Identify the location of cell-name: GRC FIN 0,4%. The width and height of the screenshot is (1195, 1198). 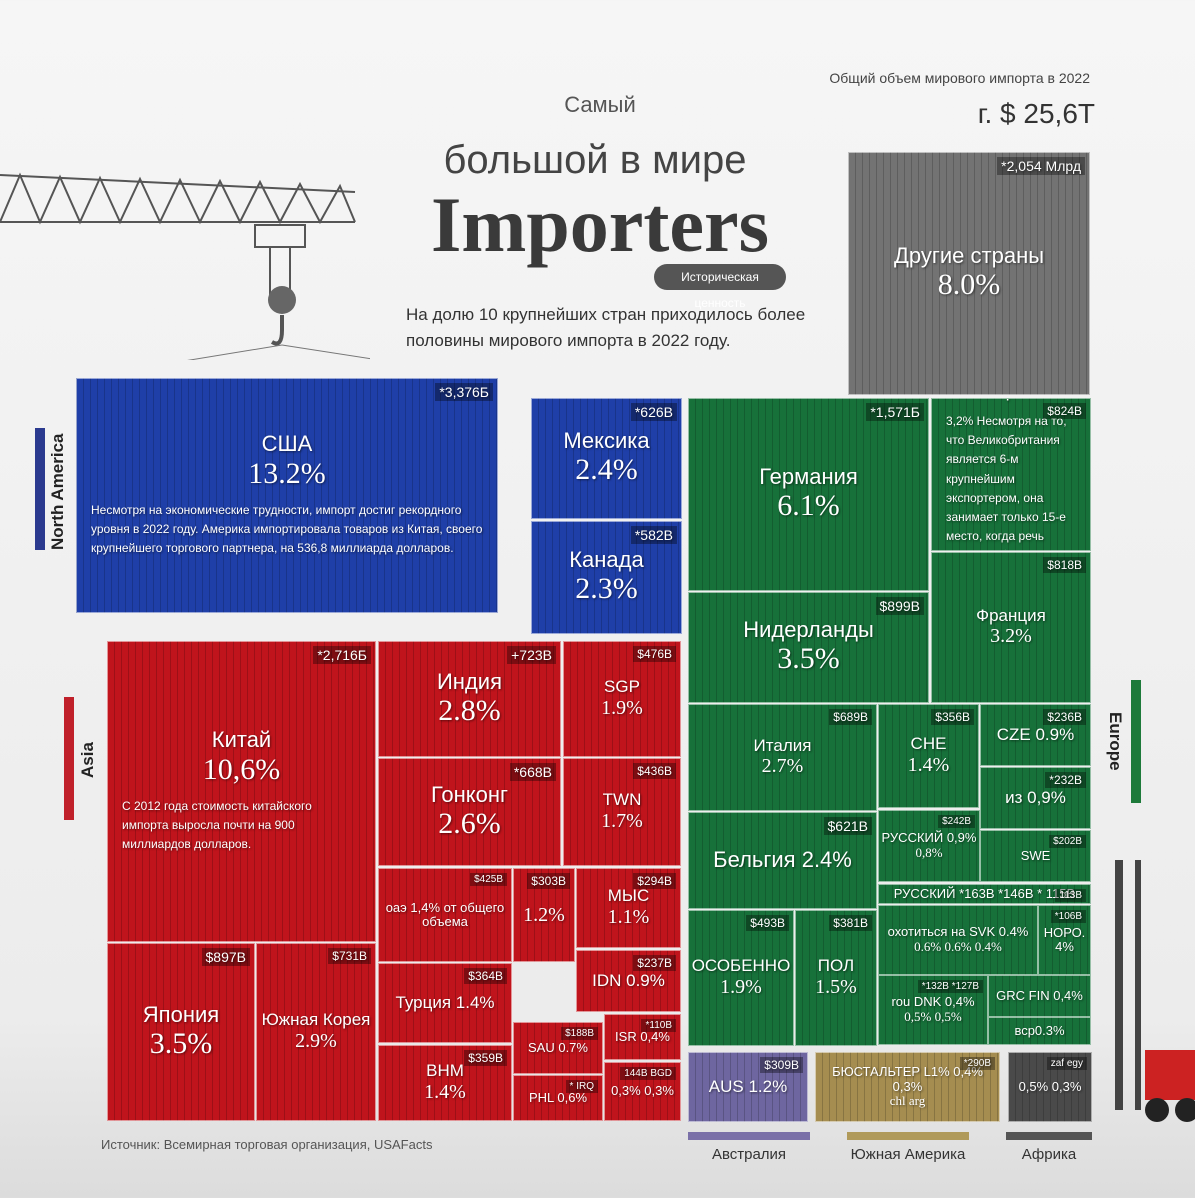
(1039, 995).